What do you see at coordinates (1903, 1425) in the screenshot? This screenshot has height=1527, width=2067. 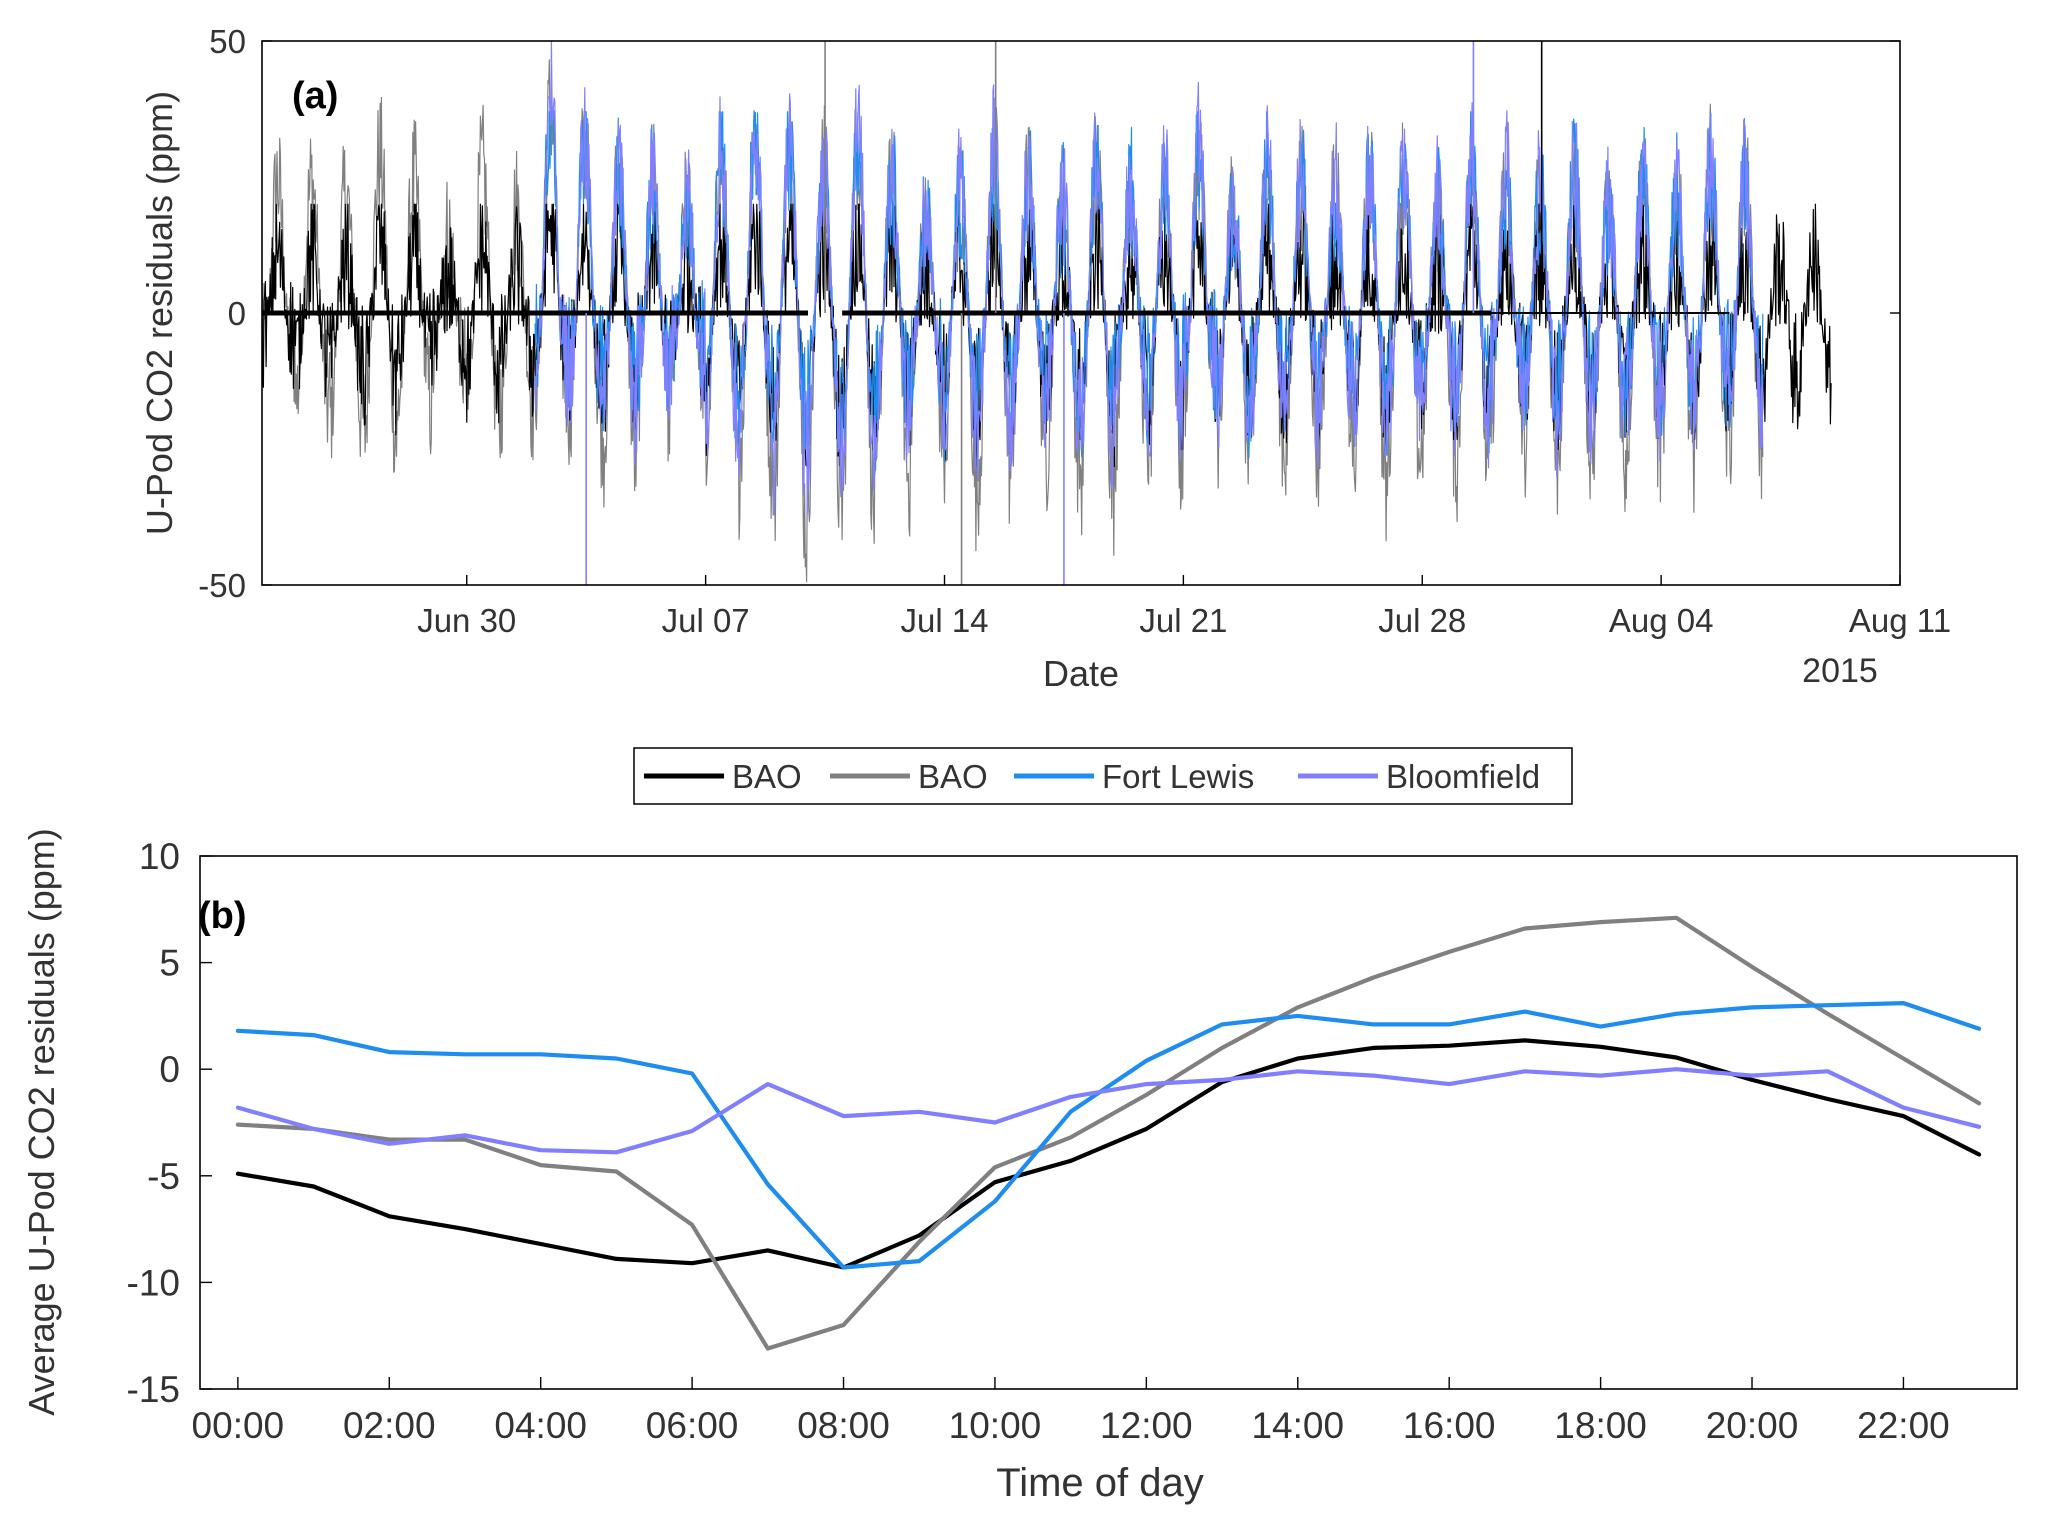 I see `panel-b-x-tick-label: 22:00` at bounding box center [1903, 1425].